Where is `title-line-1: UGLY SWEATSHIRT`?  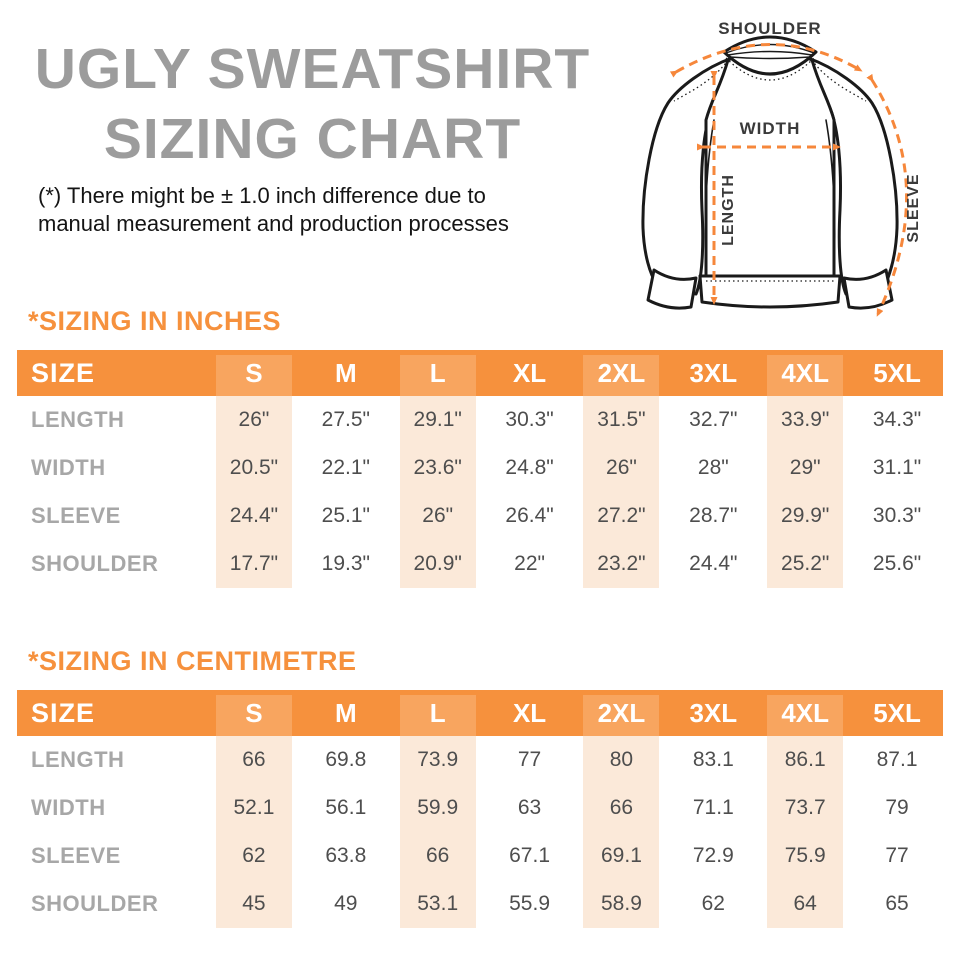
title-line-1: UGLY SWEATSHIRT is located at coordinates (312, 69).